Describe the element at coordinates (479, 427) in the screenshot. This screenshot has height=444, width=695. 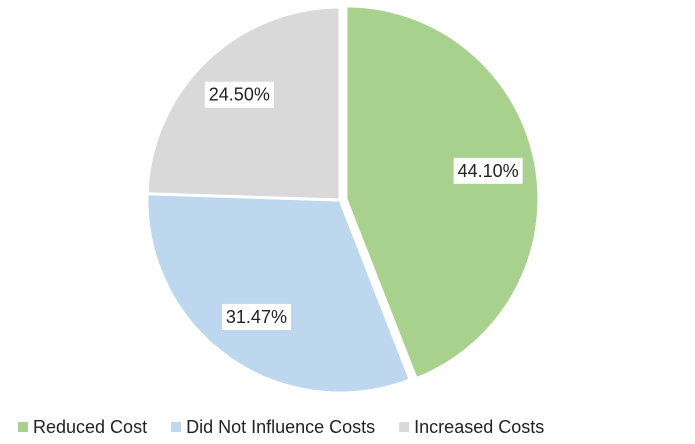
I see `legend-label: Increased Costs` at that location.